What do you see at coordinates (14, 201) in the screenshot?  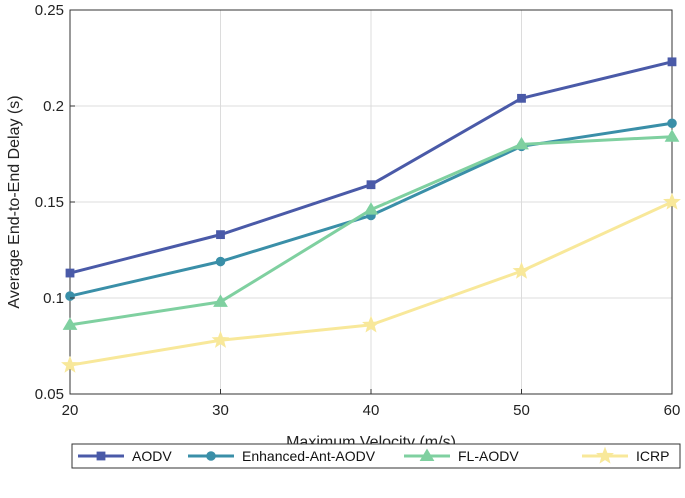 I see `y-axis-title: Average End-to-End Delay (s)` at bounding box center [14, 201].